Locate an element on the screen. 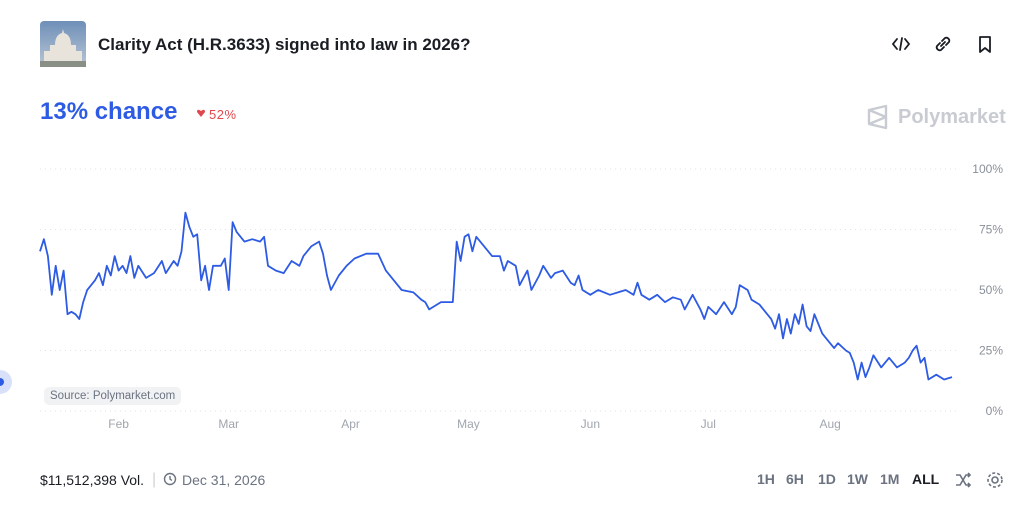 The image size is (1024, 513). source-label: Source: Polymarket.com is located at coordinates (113, 396).